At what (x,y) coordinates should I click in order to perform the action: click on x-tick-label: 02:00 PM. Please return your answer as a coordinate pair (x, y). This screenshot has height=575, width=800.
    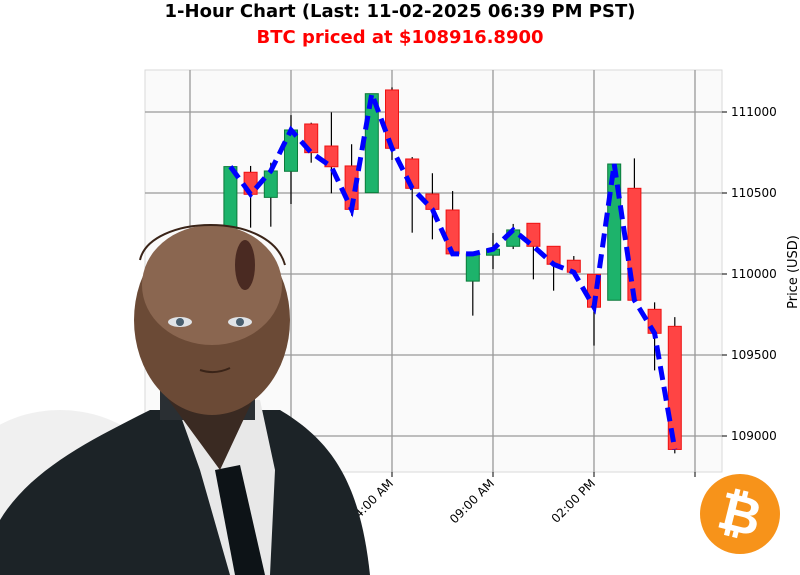
    Looking at the image, I should click on (573, 500).